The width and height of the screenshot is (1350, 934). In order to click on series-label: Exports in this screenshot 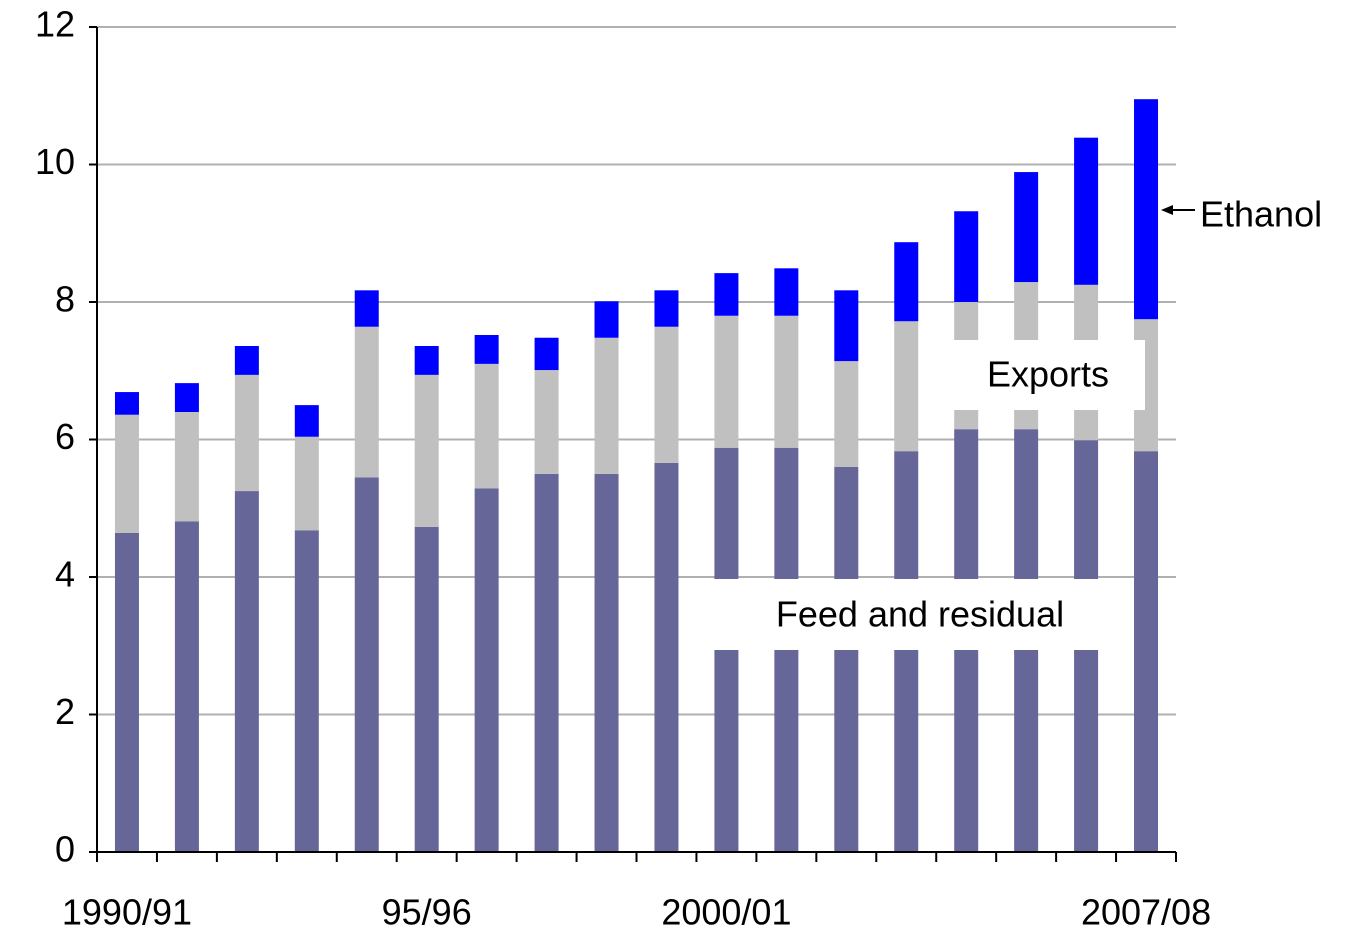, I will do `click(1048, 374)`.